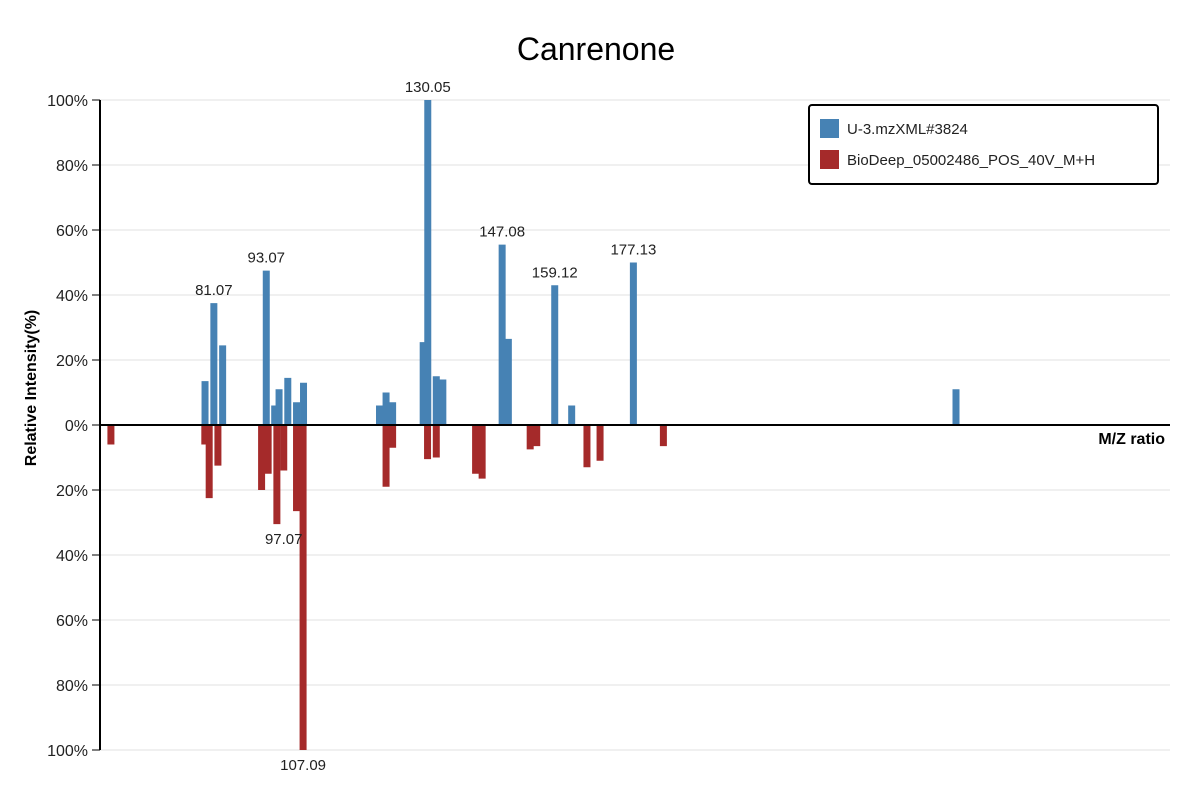 The height and width of the screenshot is (800, 1200). What do you see at coordinates (596, 49) in the screenshot?
I see `chart-title: Canrenone` at bounding box center [596, 49].